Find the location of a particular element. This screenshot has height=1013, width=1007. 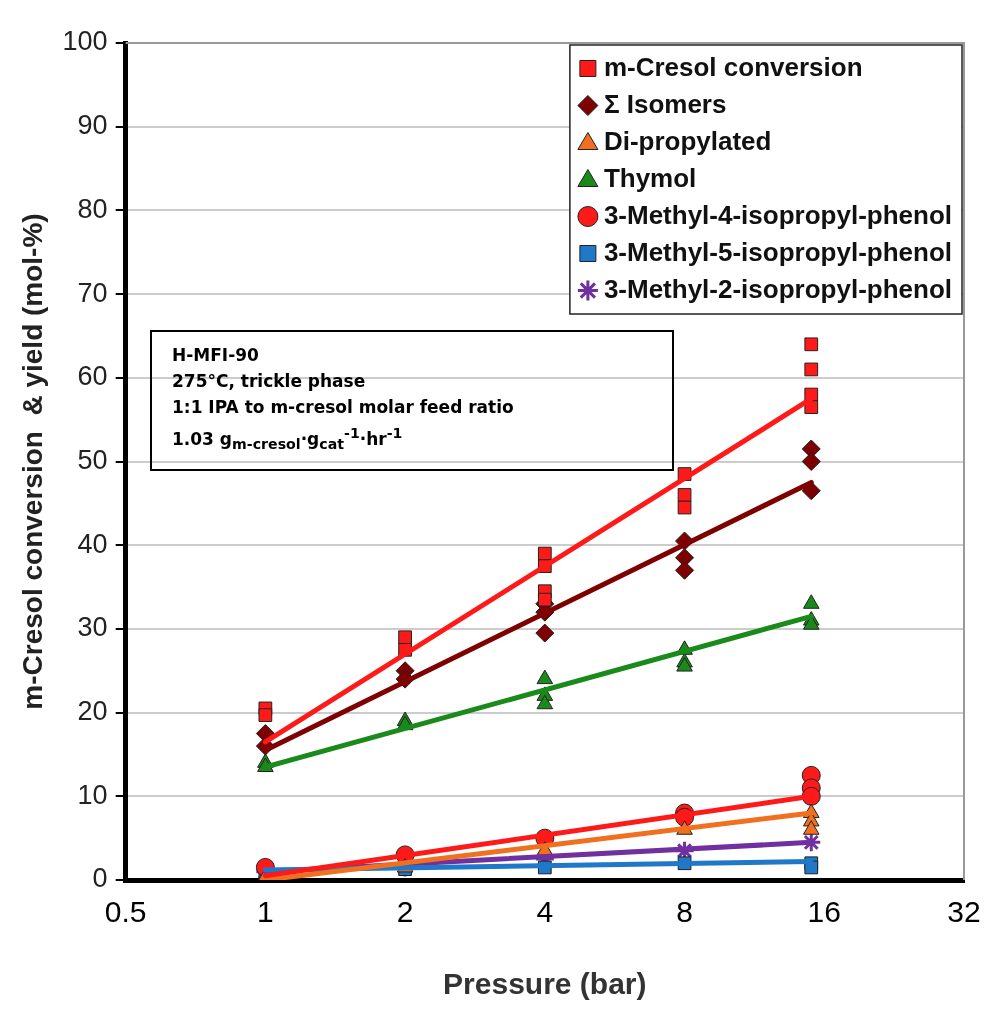

y-tick-label: 60 is located at coordinates (92, 376).